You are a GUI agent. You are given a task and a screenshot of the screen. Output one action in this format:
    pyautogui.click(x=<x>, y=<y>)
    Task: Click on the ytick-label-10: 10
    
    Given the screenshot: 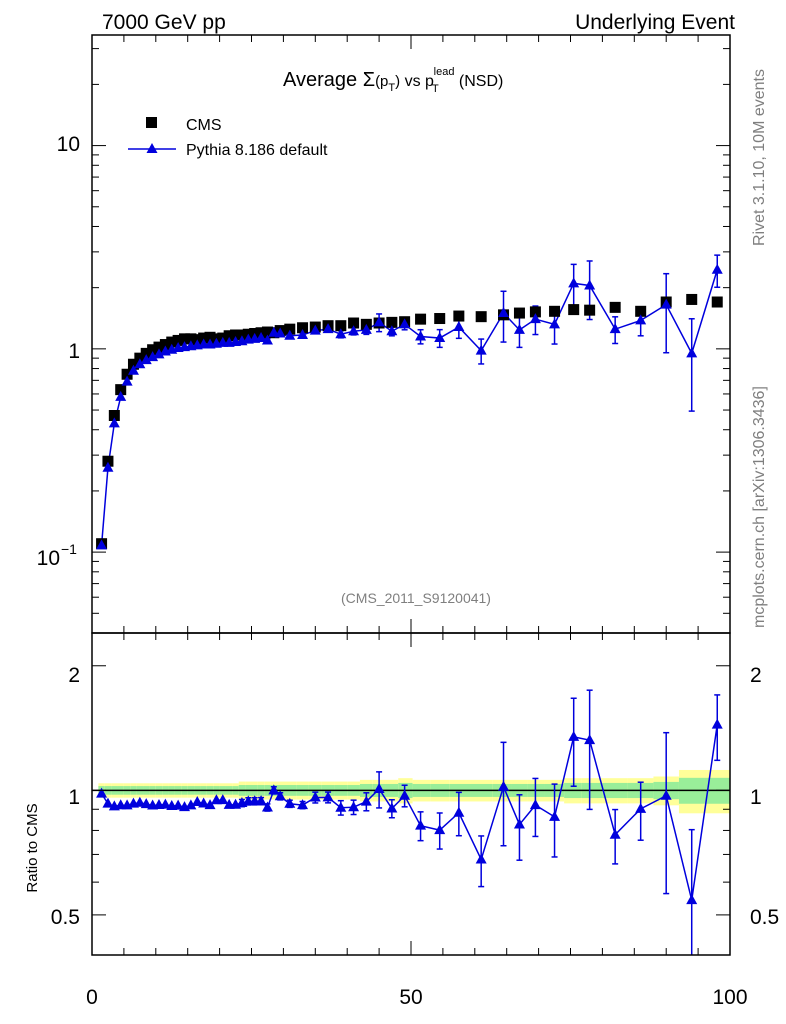 What is the action you would take?
    pyautogui.click(x=68, y=144)
    